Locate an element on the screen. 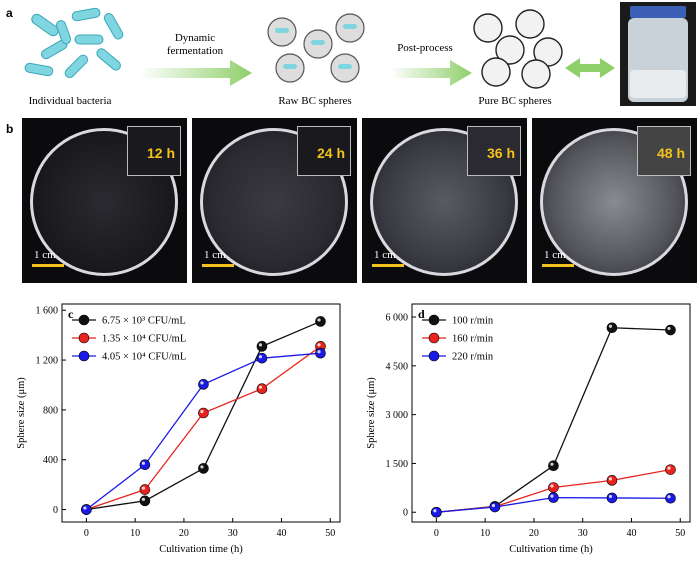 The width and height of the screenshot is (700, 567). time-label: 36 h is located at coordinates (500, 153).